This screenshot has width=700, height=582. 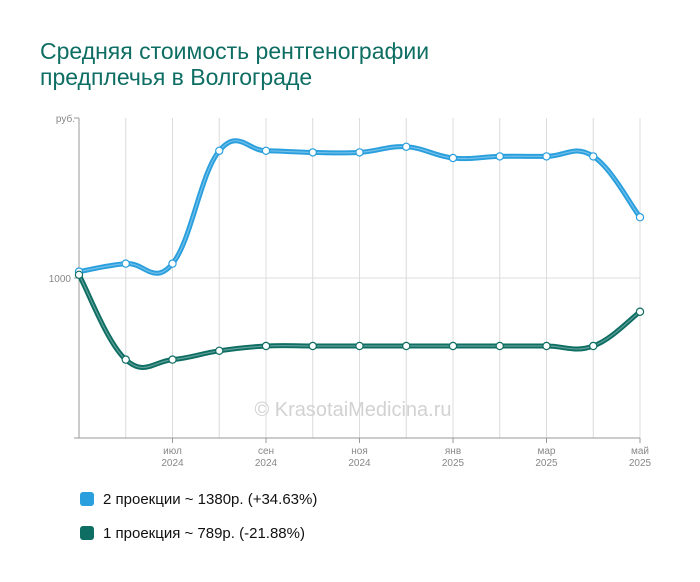 I want to click on legend-swatch-2-projections, so click(x=87, y=499).